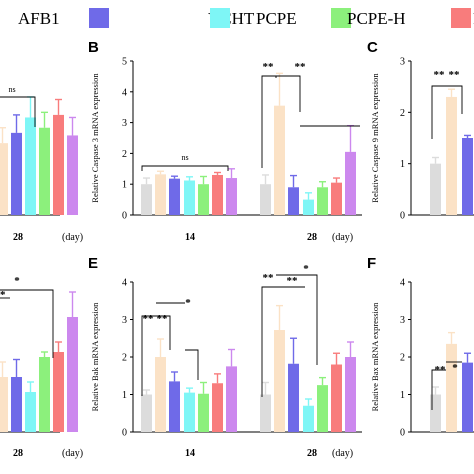  Describe the element at coordinates (375, 357) in the screenshot. I see `y-axis-label: Relative Bax mRNA expression` at that location.